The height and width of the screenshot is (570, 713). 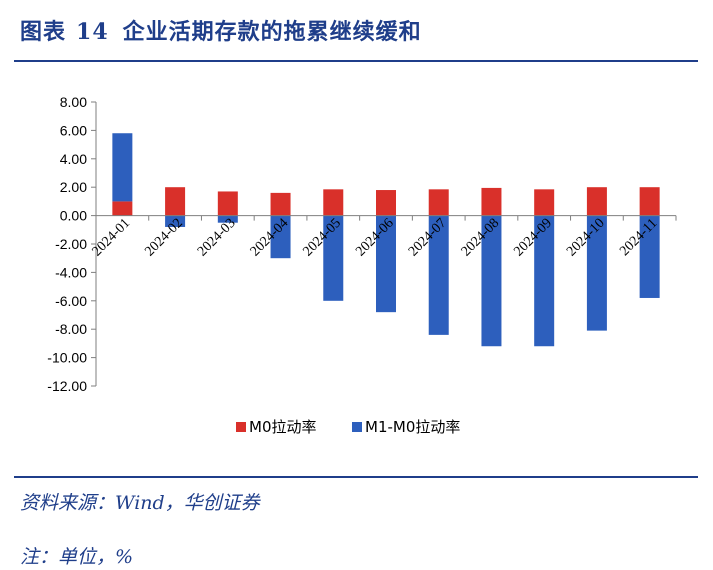 What do you see at coordinates (73, 216) in the screenshot?
I see `y-tick-label: 0.00` at bounding box center [73, 216].